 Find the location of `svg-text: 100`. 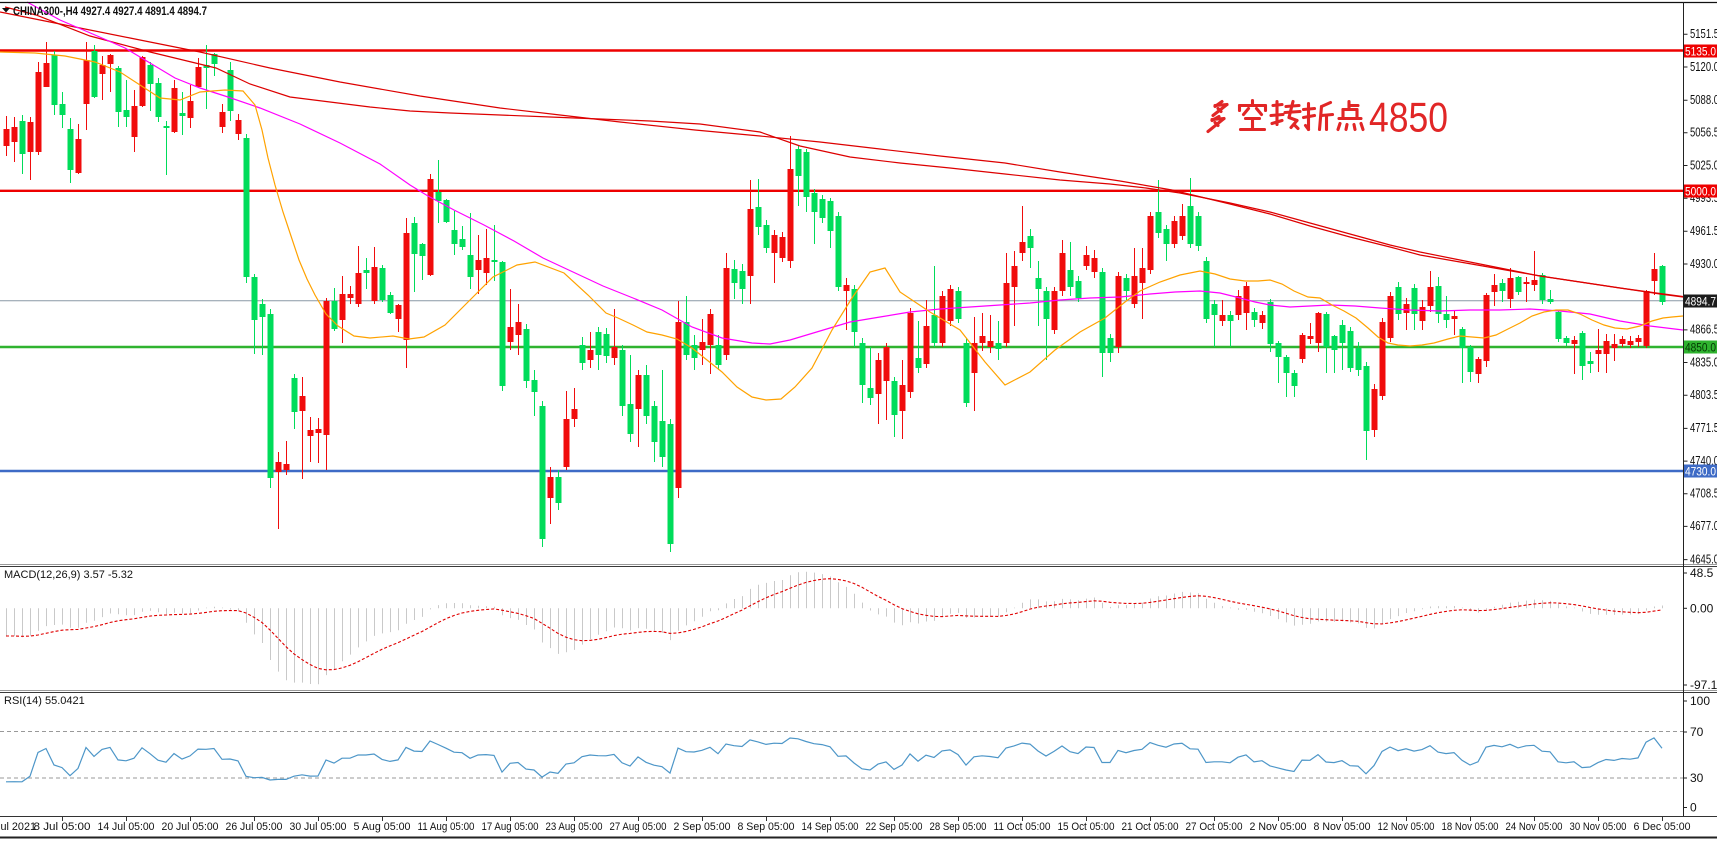

svg-text: 100 is located at coordinates (1700, 701).